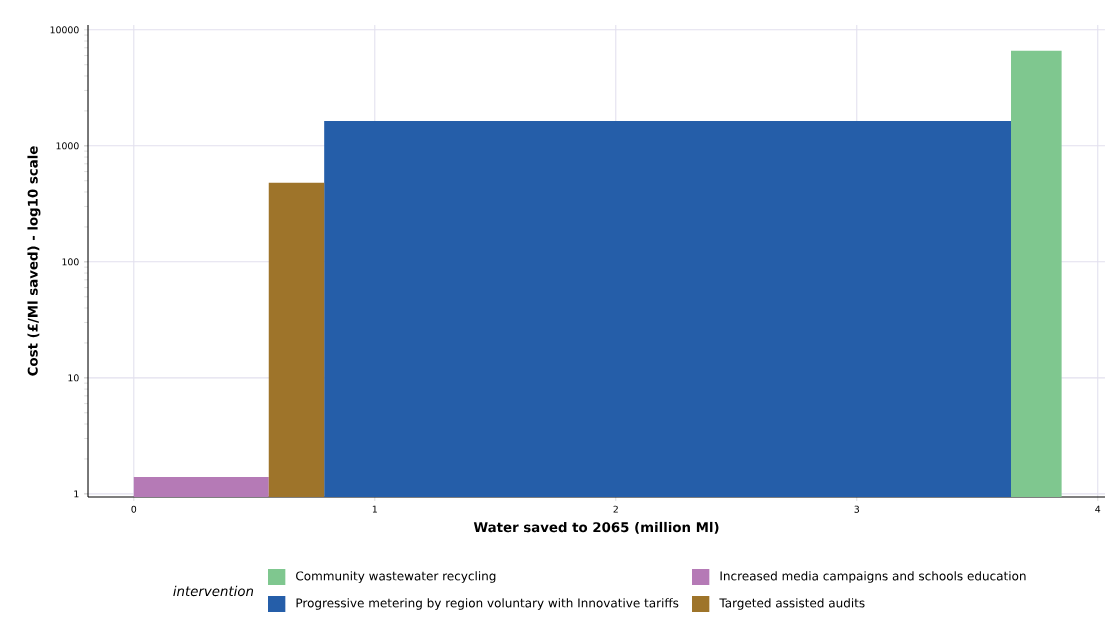 The image size is (1115, 628). What do you see at coordinates (1098, 509) in the screenshot?
I see `x-tick-label: 4` at bounding box center [1098, 509].